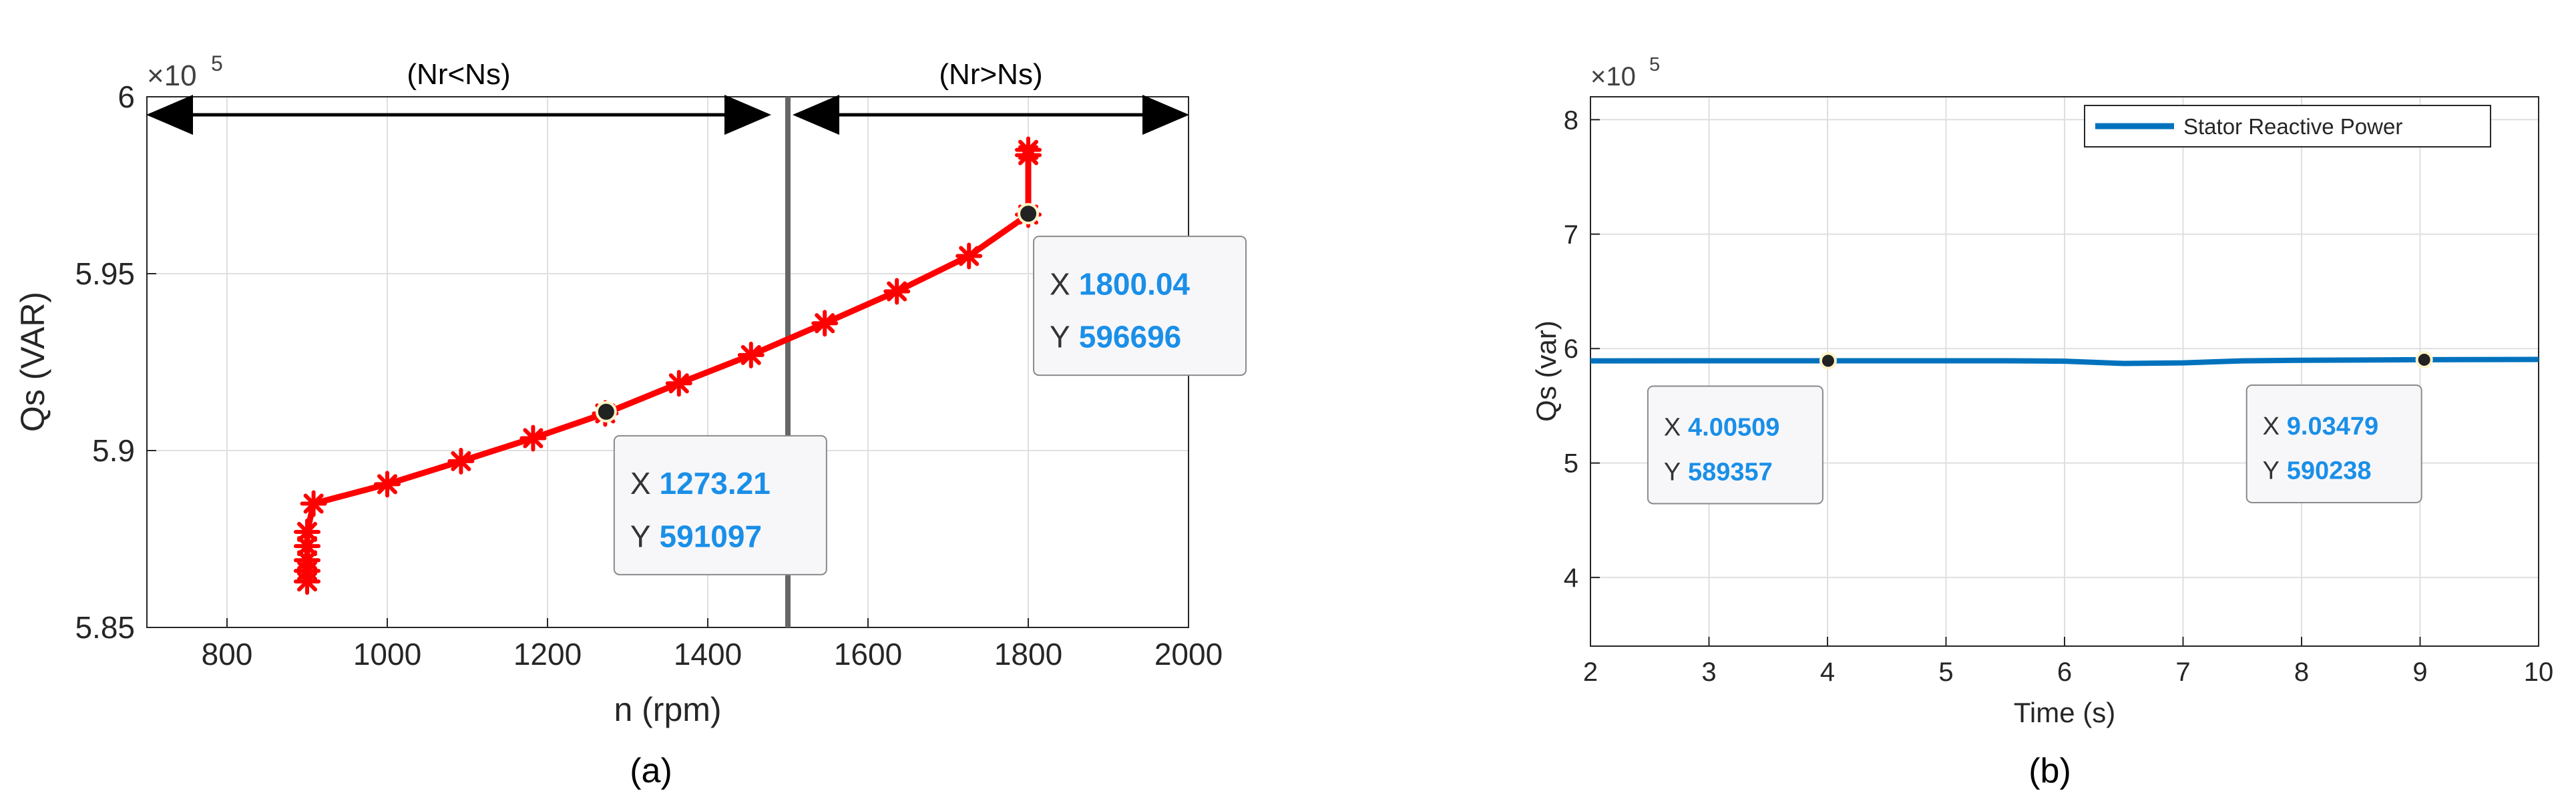 Image resolution: width=2576 pixels, height=805 pixels. I want to click on chart-a-x-tick-label: 1200, so click(547, 654).